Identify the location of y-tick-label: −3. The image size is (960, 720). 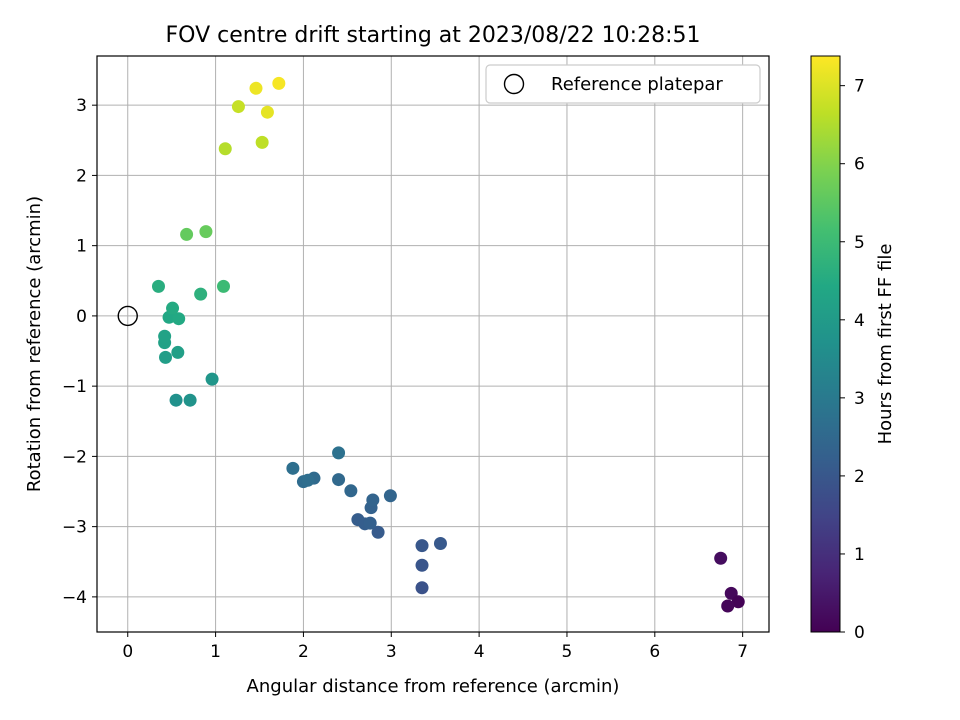
(74, 528).